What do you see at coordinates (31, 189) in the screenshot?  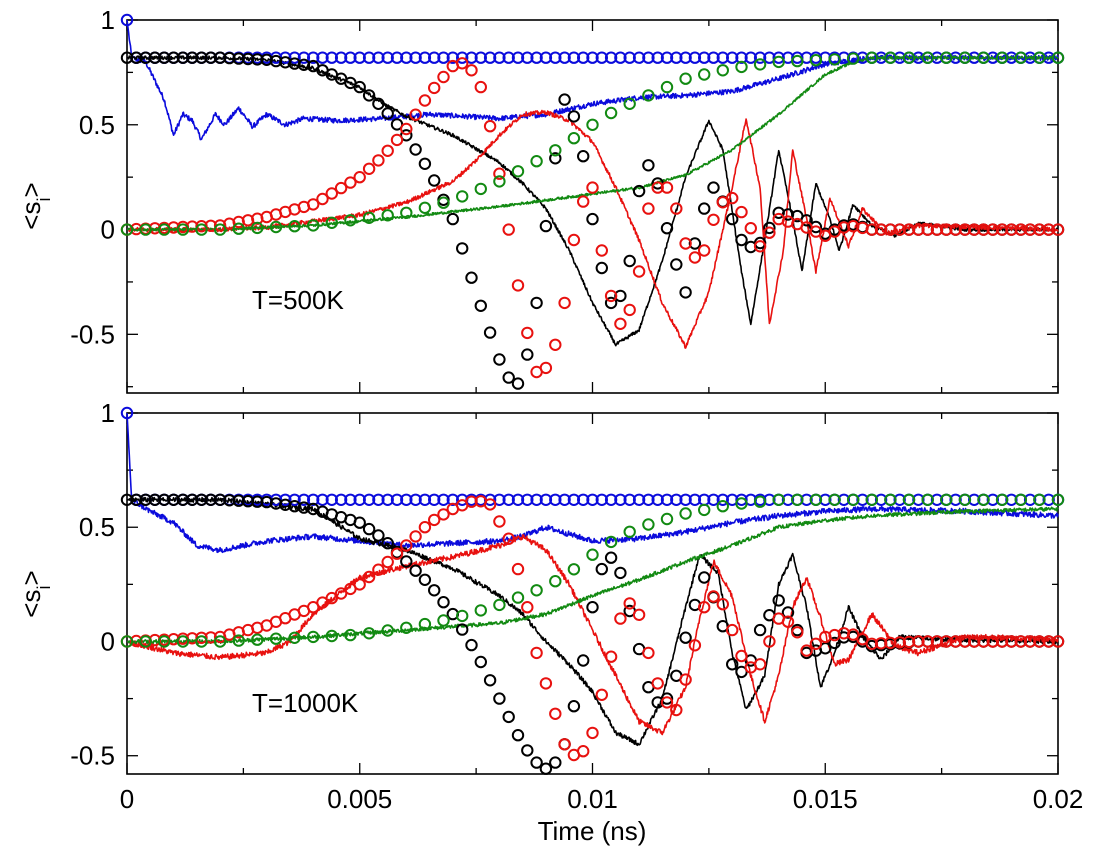 I see `top-ylabel-close: >` at bounding box center [31, 189].